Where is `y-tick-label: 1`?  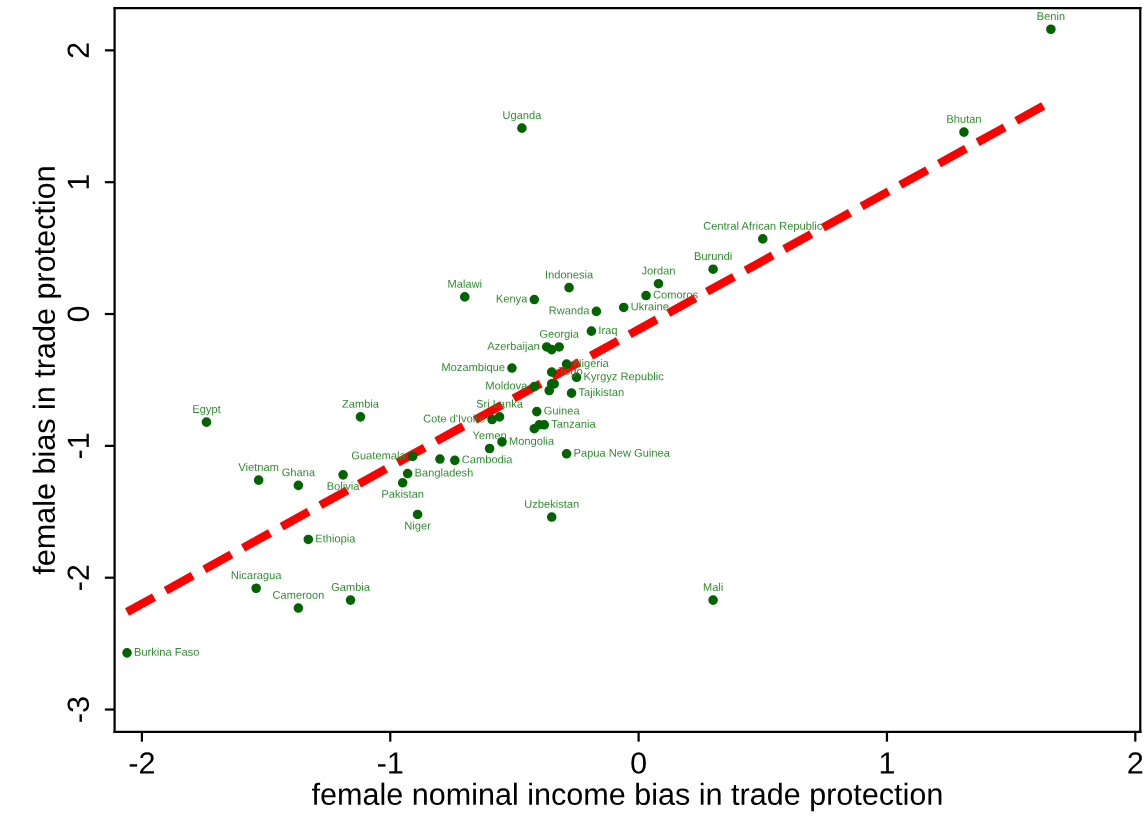
y-tick-label: 1 is located at coordinates (78, 182).